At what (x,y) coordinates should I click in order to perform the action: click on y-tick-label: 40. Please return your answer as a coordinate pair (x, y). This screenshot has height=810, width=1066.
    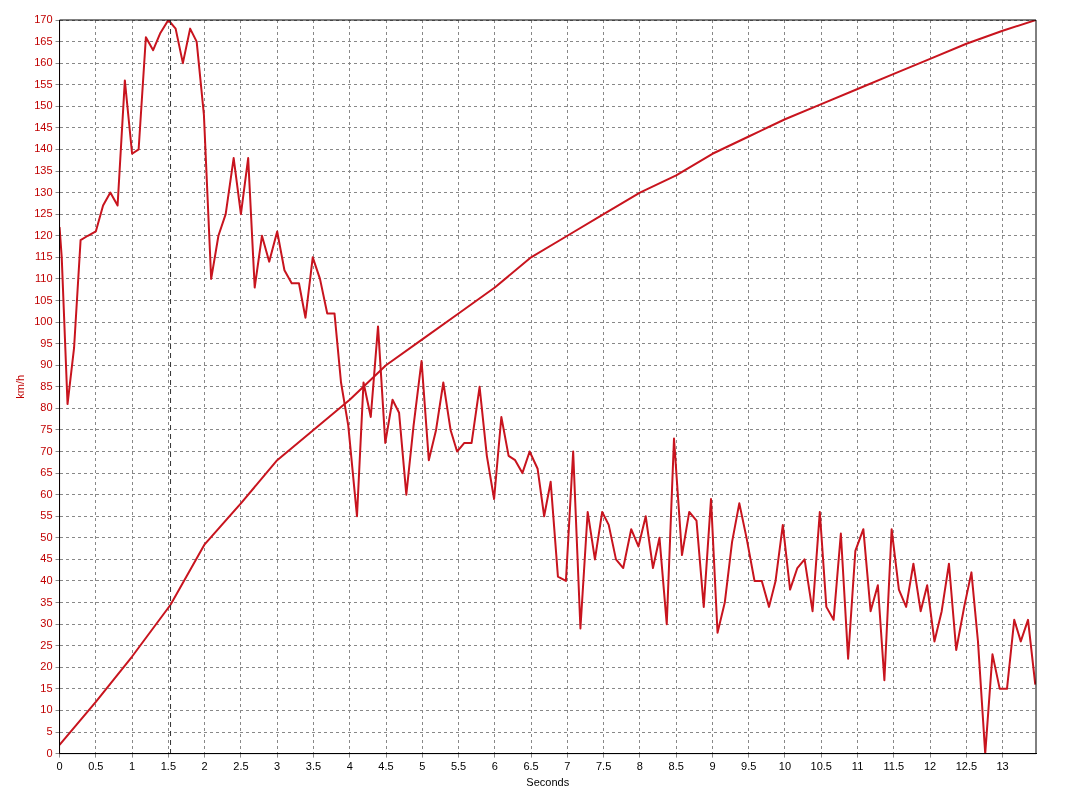
    Looking at the image, I should click on (46, 580).